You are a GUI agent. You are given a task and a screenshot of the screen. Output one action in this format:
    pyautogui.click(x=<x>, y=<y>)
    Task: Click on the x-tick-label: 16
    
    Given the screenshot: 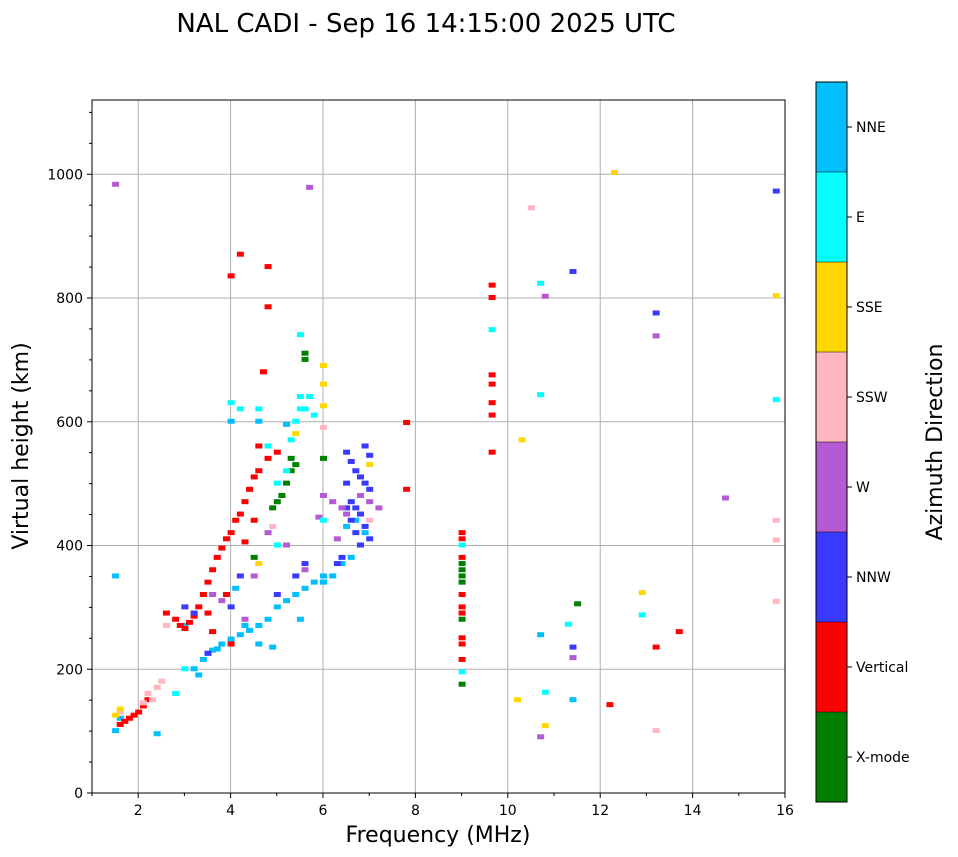 What is the action you would take?
    pyautogui.click(x=785, y=811)
    